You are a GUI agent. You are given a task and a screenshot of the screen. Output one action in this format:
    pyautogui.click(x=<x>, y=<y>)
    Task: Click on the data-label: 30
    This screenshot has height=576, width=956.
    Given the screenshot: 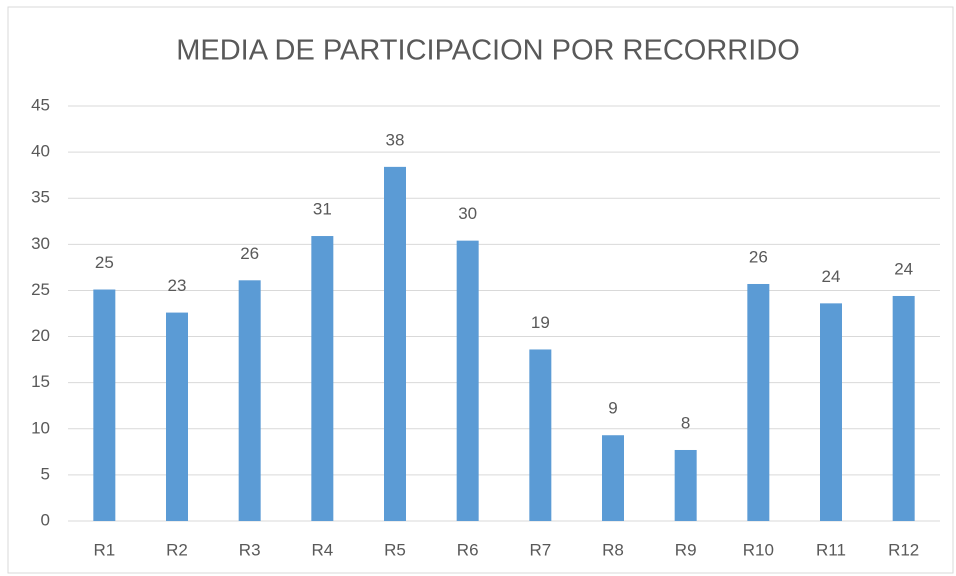 What is the action you would take?
    pyautogui.click(x=467, y=213)
    